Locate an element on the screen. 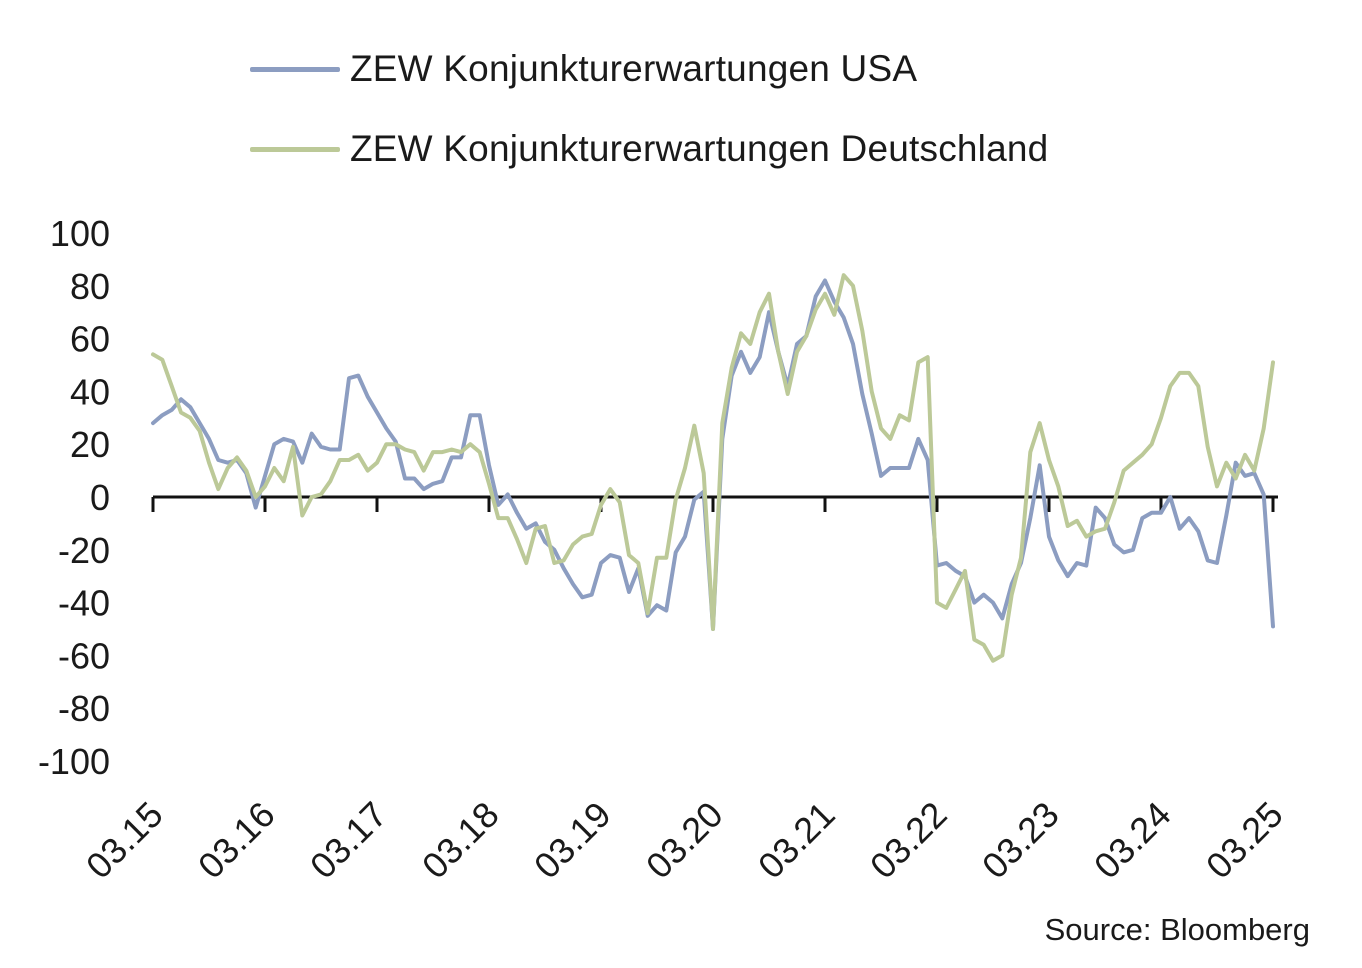 The width and height of the screenshot is (1362, 968). x-tick-label: 03.25 is located at coordinates (1244, 840).